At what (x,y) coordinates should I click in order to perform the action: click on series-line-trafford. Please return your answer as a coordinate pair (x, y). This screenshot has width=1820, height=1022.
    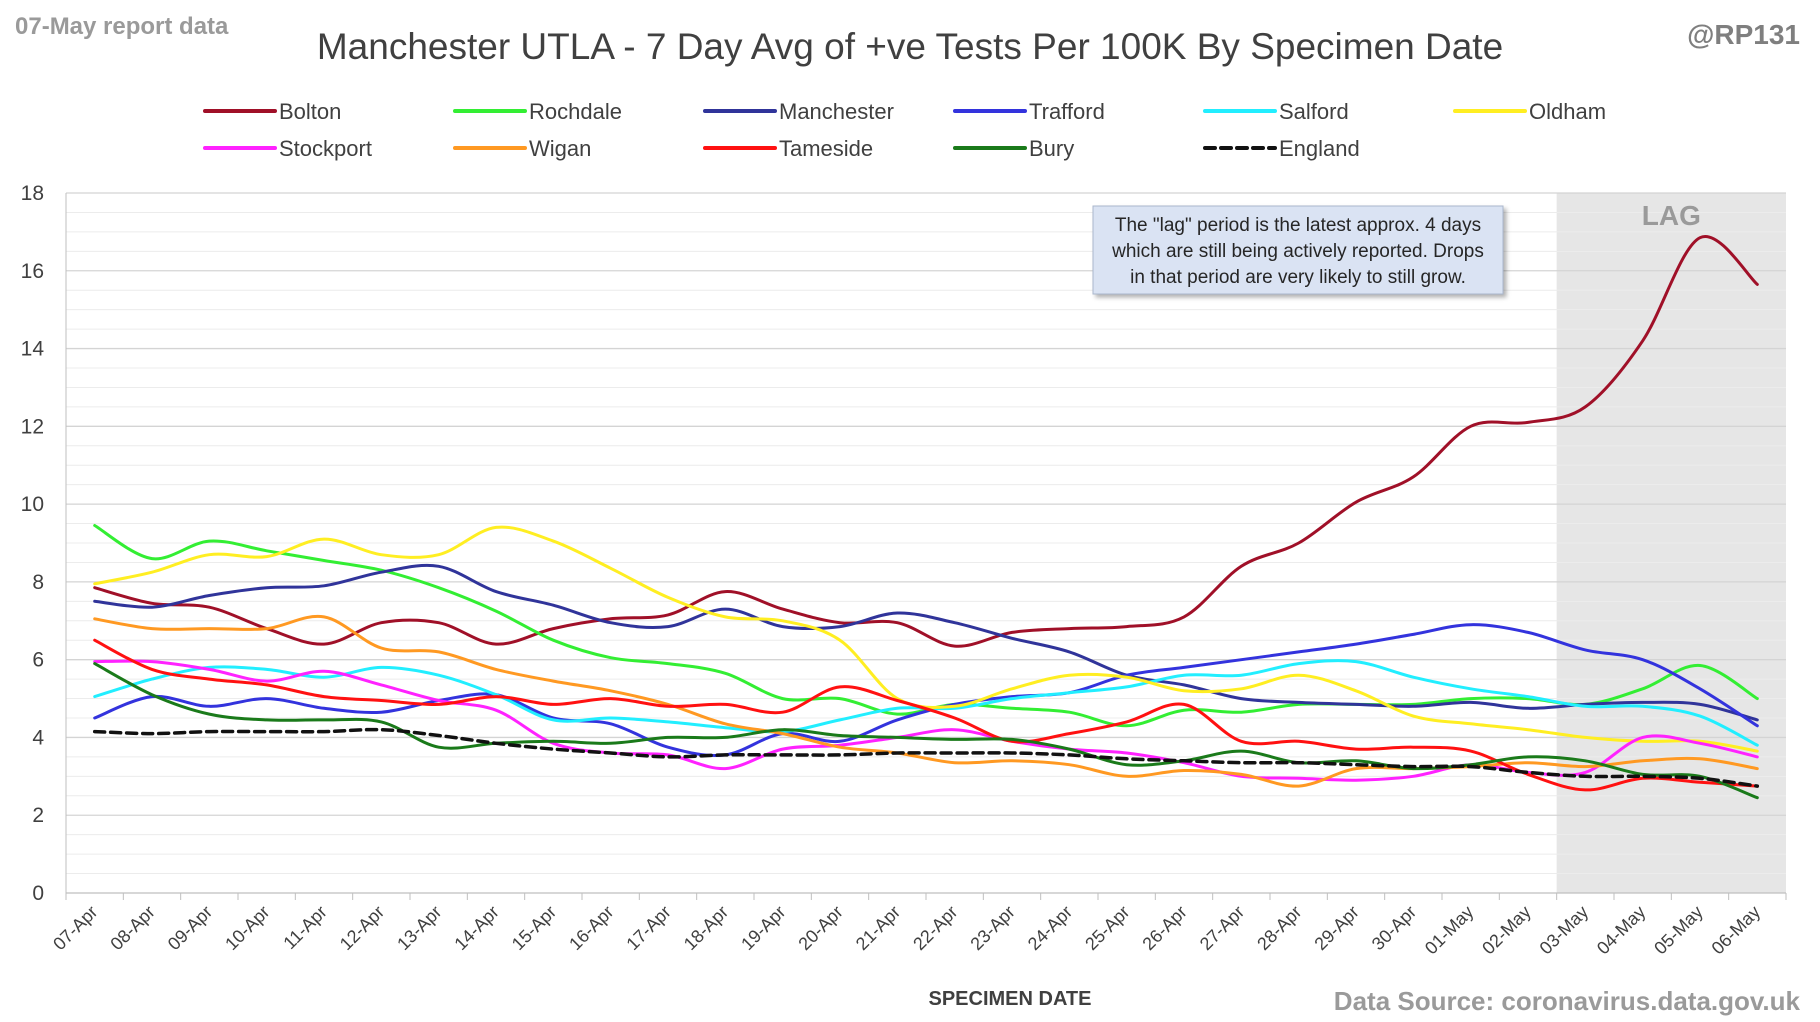
    Looking at the image, I should click on (926, 690).